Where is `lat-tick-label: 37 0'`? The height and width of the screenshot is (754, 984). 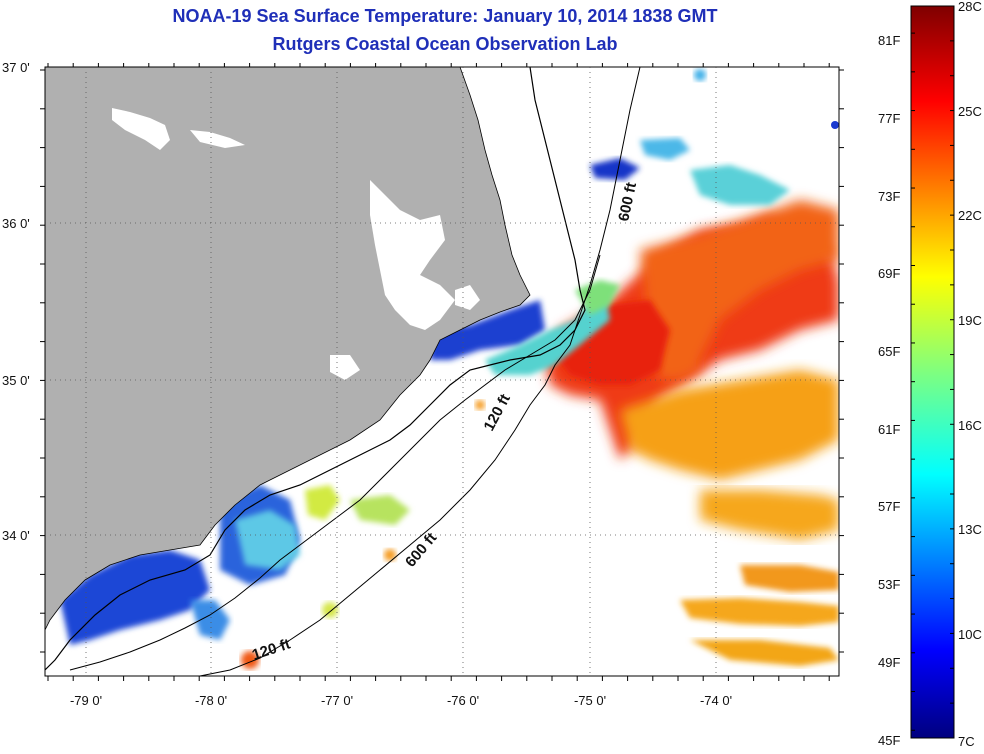
lat-tick-label: 37 0' is located at coordinates (16, 67).